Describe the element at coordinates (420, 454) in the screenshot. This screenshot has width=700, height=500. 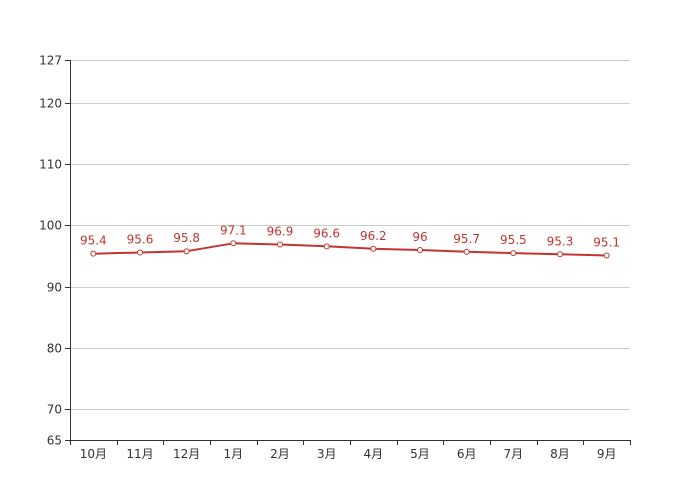
I see `x-tick-label: 5月` at that location.